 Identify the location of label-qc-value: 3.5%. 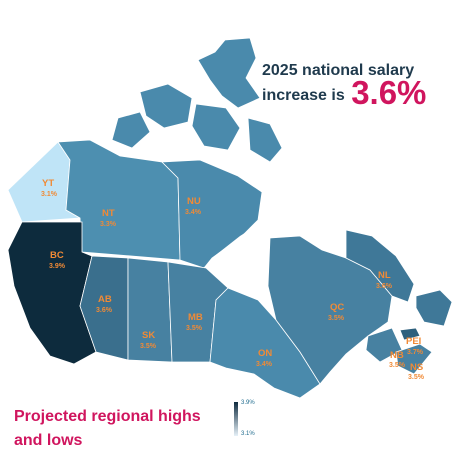
(336, 318).